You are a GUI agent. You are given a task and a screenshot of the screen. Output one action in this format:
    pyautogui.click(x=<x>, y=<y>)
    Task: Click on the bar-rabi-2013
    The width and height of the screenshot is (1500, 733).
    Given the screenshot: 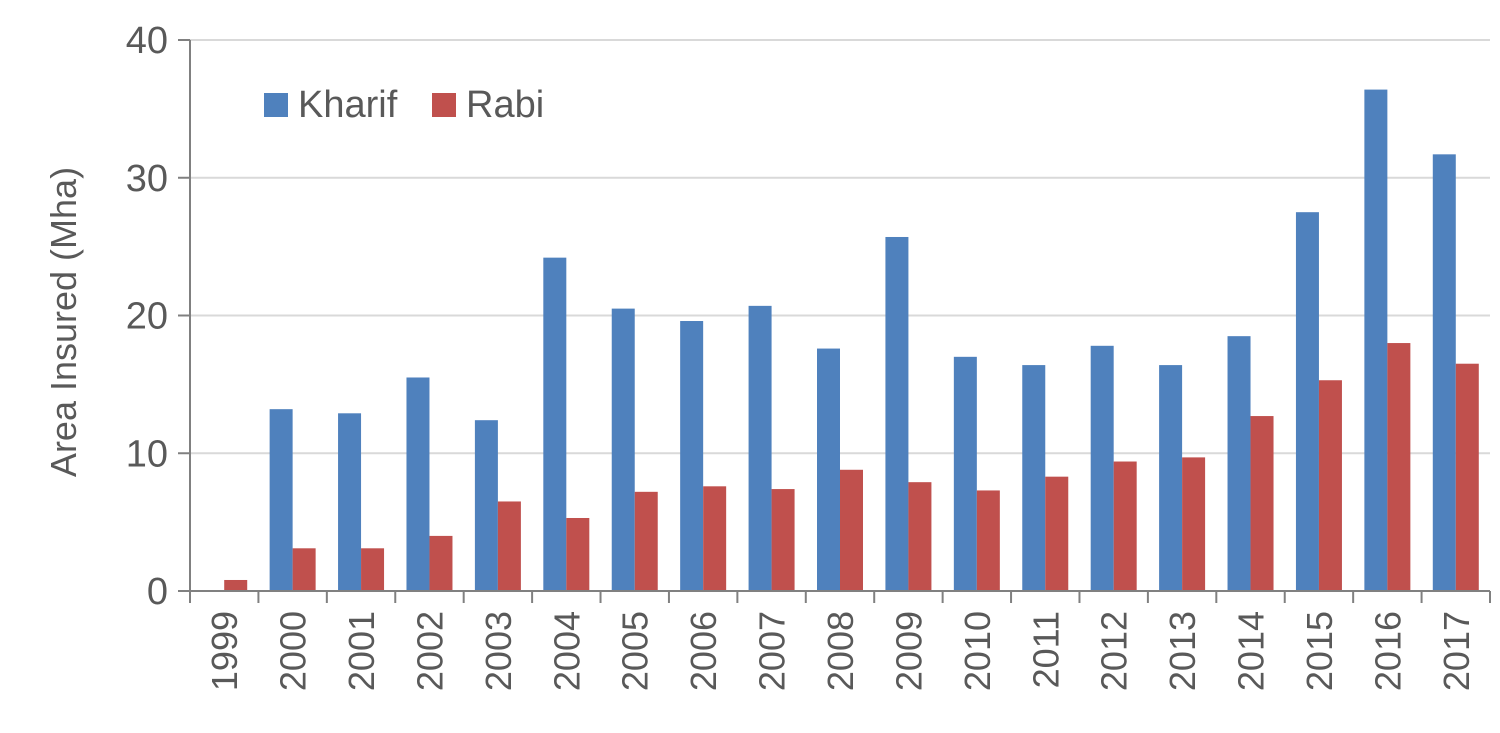 What is the action you would take?
    pyautogui.click(x=1194, y=524)
    